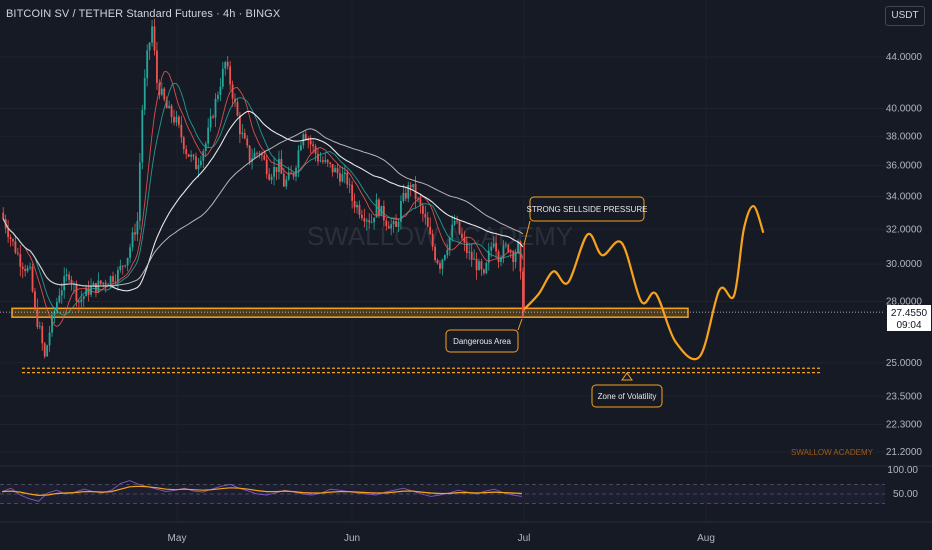 This screenshot has height=550, width=932. I want to click on price-tick-label: 34.0000, so click(904, 196).